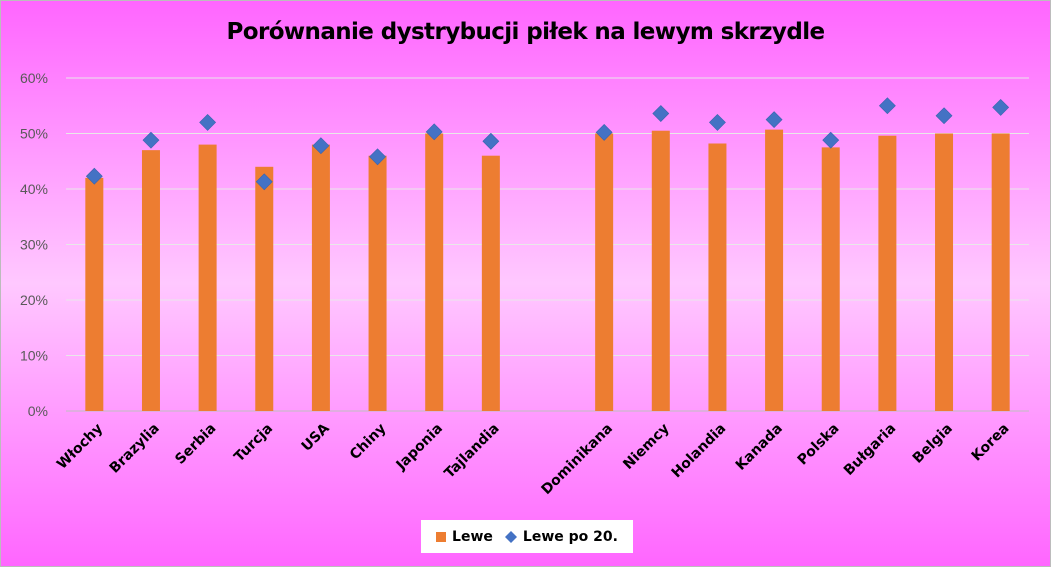 The width and height of the screenshot is (1051, 567). What do you see at coordinates (135, 449) in the screenshot?
I see `x-tick-label: Brazylia` at bounding box center [135, 449].